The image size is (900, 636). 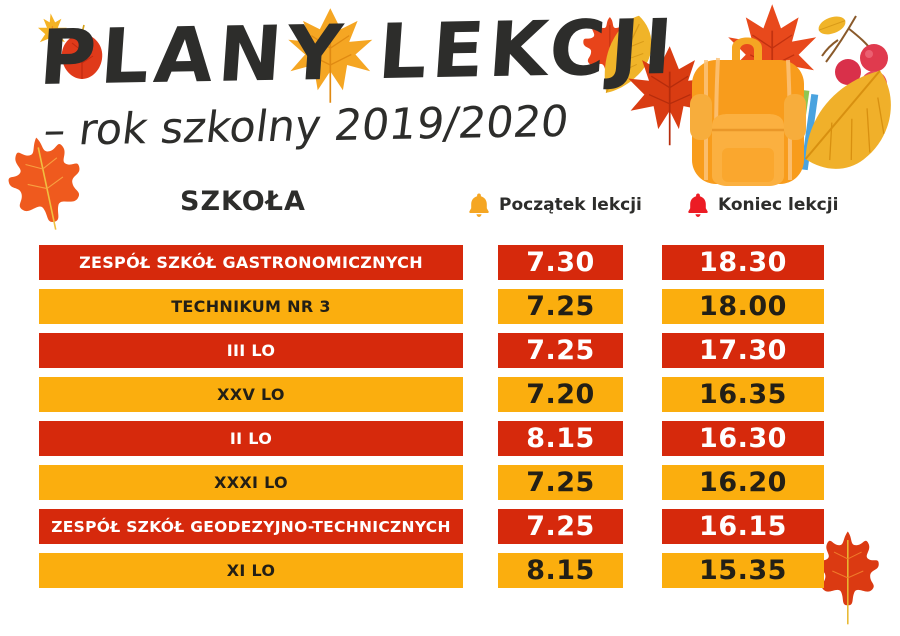 I want to click on small-leaf-yellow-top-right-icon, so click(x=832, y=25).